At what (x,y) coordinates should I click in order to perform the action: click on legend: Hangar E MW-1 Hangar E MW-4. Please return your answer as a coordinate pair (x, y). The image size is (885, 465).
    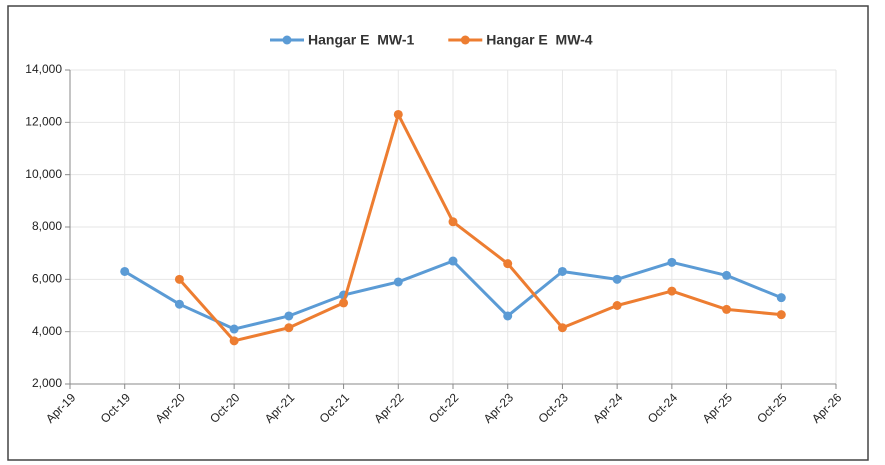
    Looking at the image, I should click on (431, 40).